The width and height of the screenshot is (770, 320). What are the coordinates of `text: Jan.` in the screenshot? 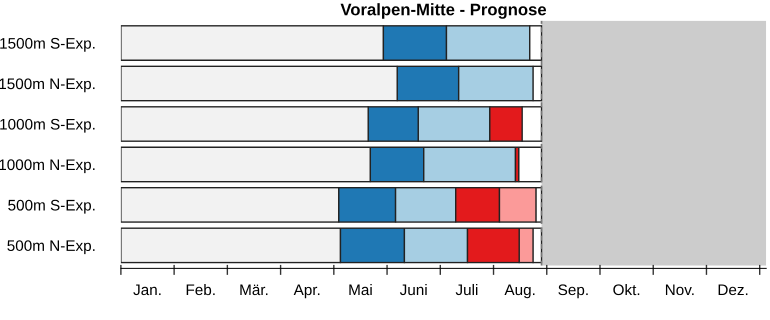 It's located at (147, 290).